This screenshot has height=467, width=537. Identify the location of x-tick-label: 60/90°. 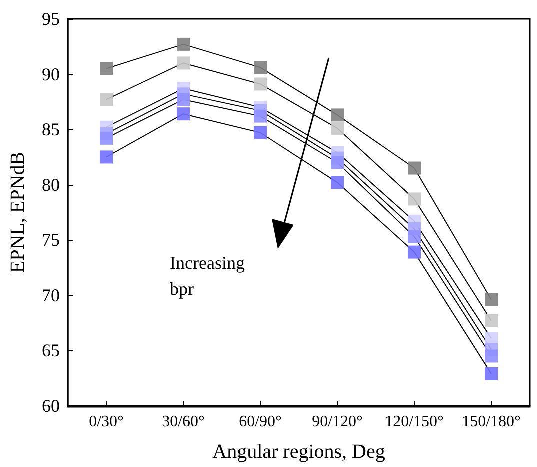
(260, 422).